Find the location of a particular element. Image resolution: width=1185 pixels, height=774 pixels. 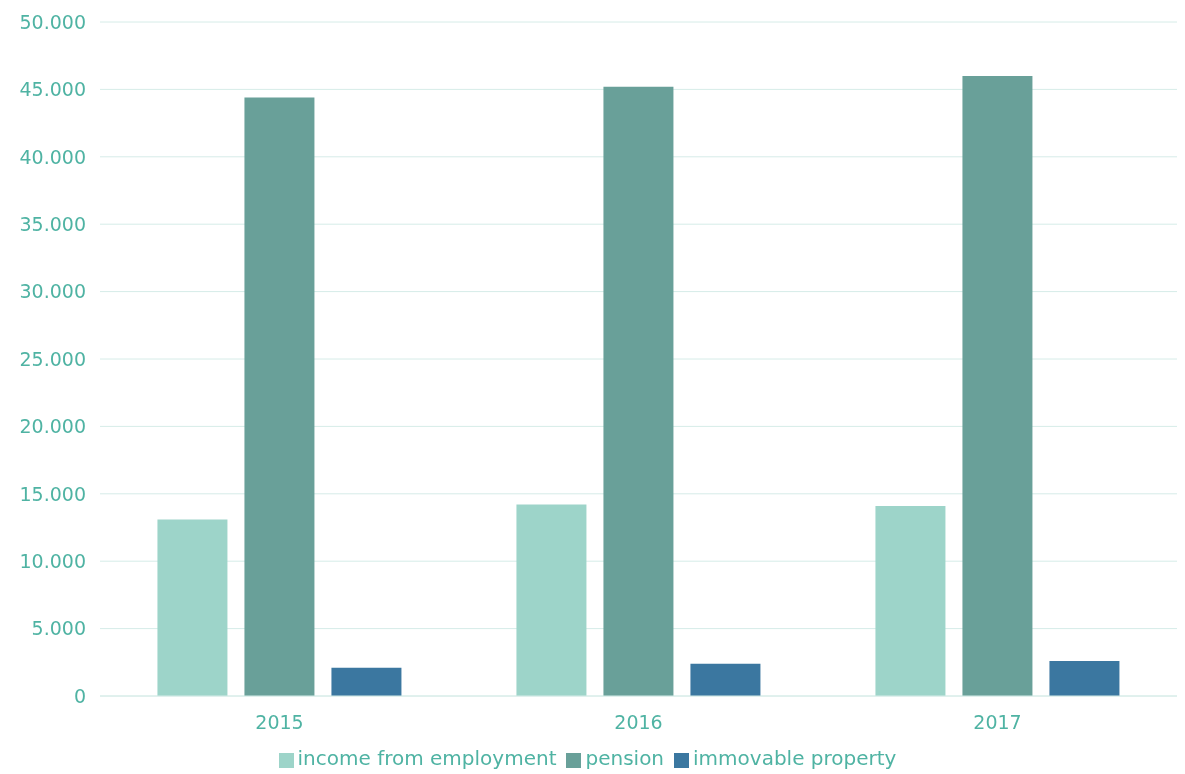

y-tick-label: 30.000 is located at coordinates (52, 291).